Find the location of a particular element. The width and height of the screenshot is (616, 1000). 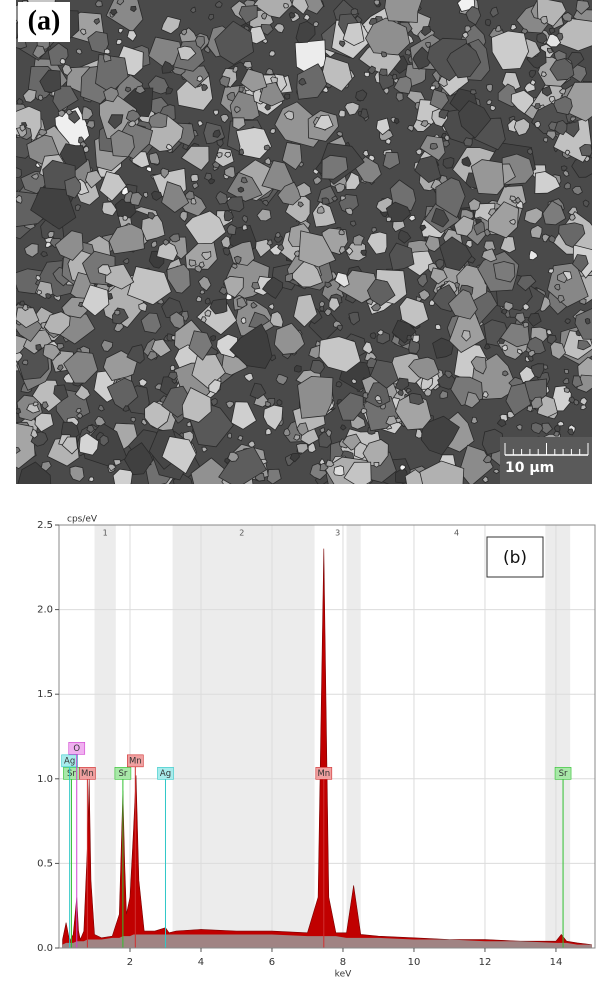

x-tick-label: 8 is located at coordinates (343, 962).